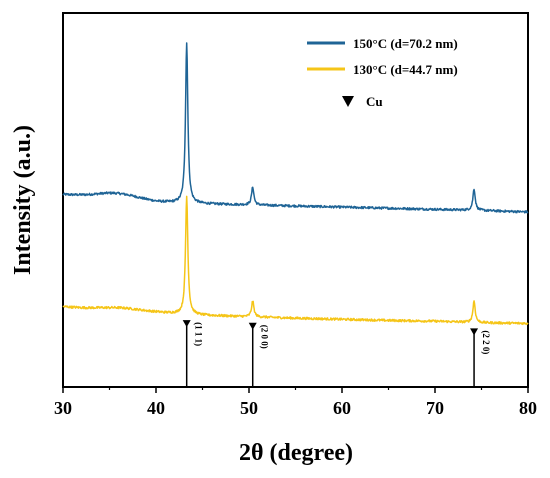  I want to click on x-tick-label: 50, so click(249, 408).